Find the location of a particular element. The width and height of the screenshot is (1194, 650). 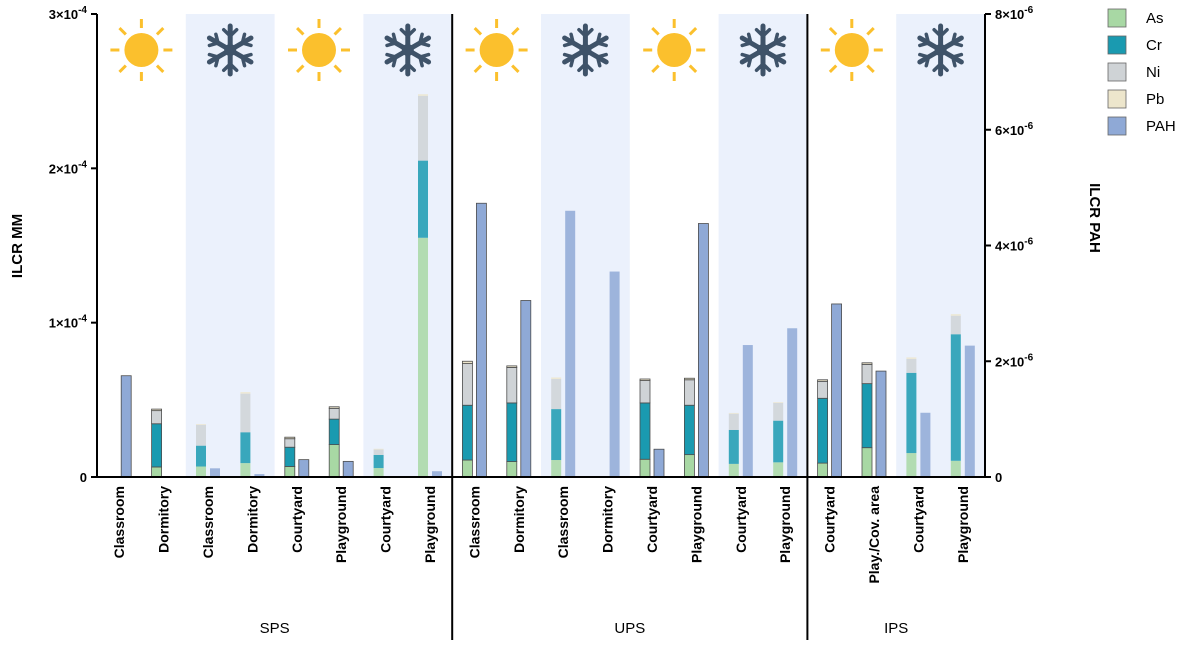

legend-swatch-ni is located at coordinates (1117, 72).